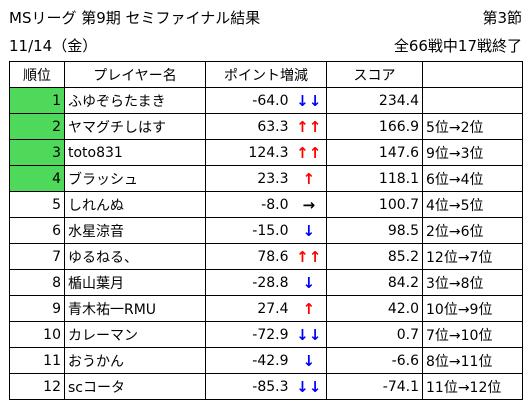 This screenshot has width=531, height=414. Describe the element at coordinates (472, 308) in the screenshot. I see `rank-change-cell: 10位→9位` at that location.